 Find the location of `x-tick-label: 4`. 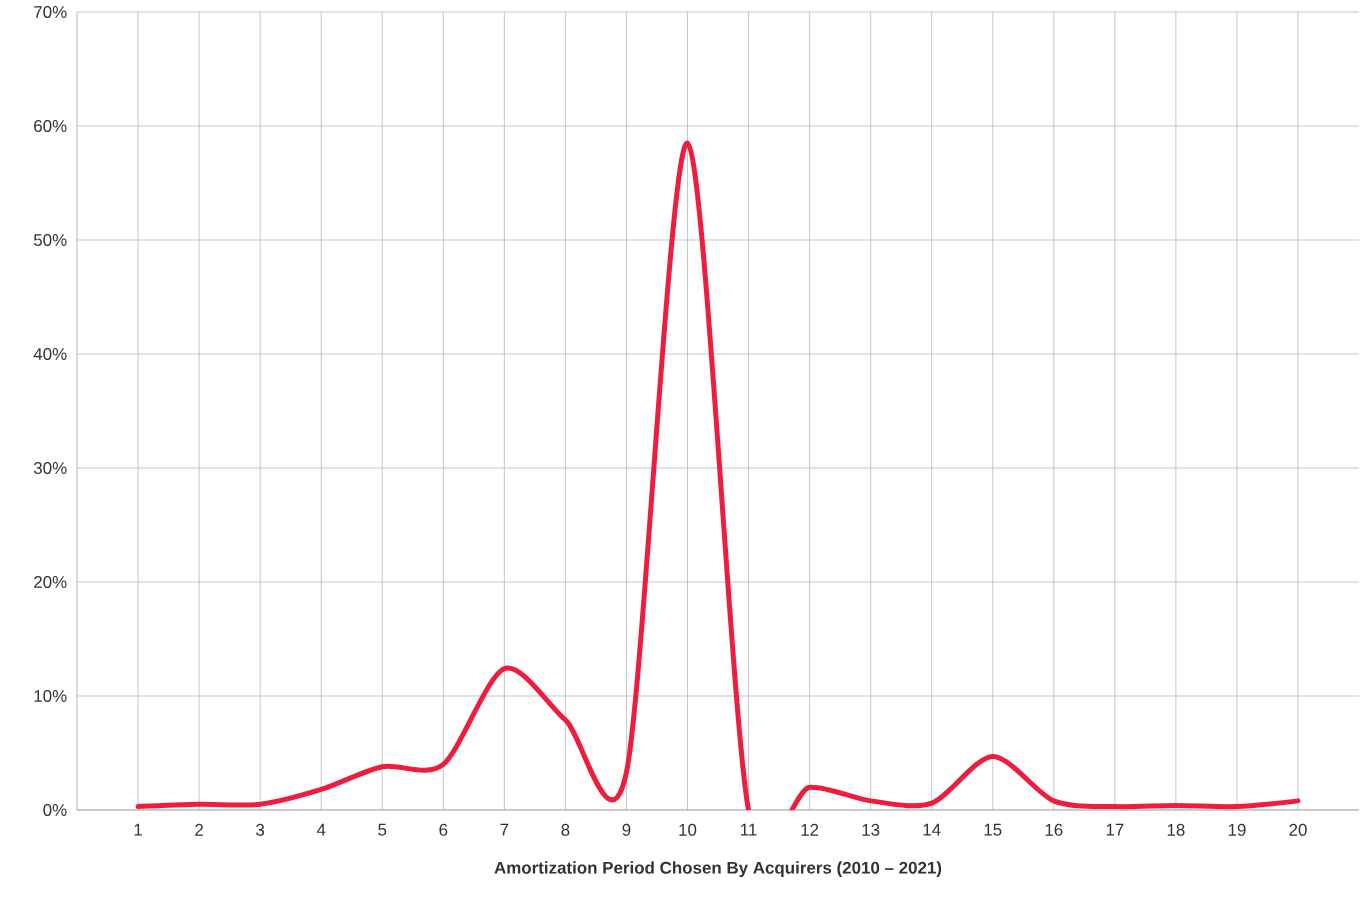

x-tick-label: 4 is located at coordinates (321, 829).